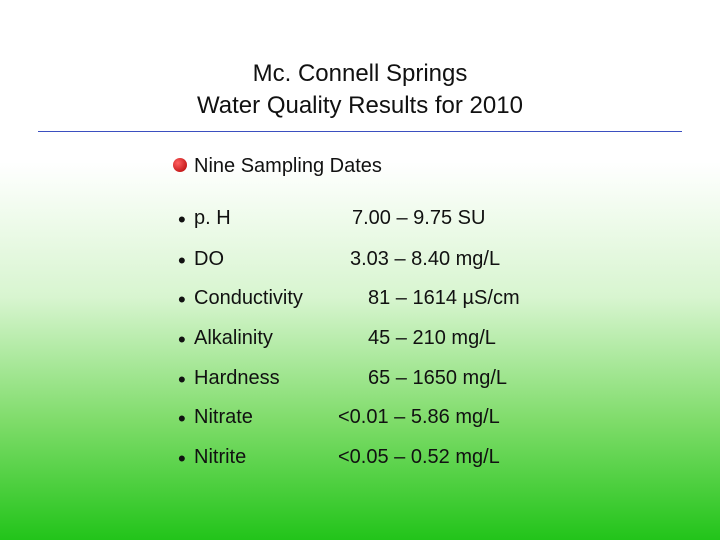  What do you see at coordinates (248, 298) in the screenshot?
I see `parameter: Conductivity` at bounding box center [248, 298].